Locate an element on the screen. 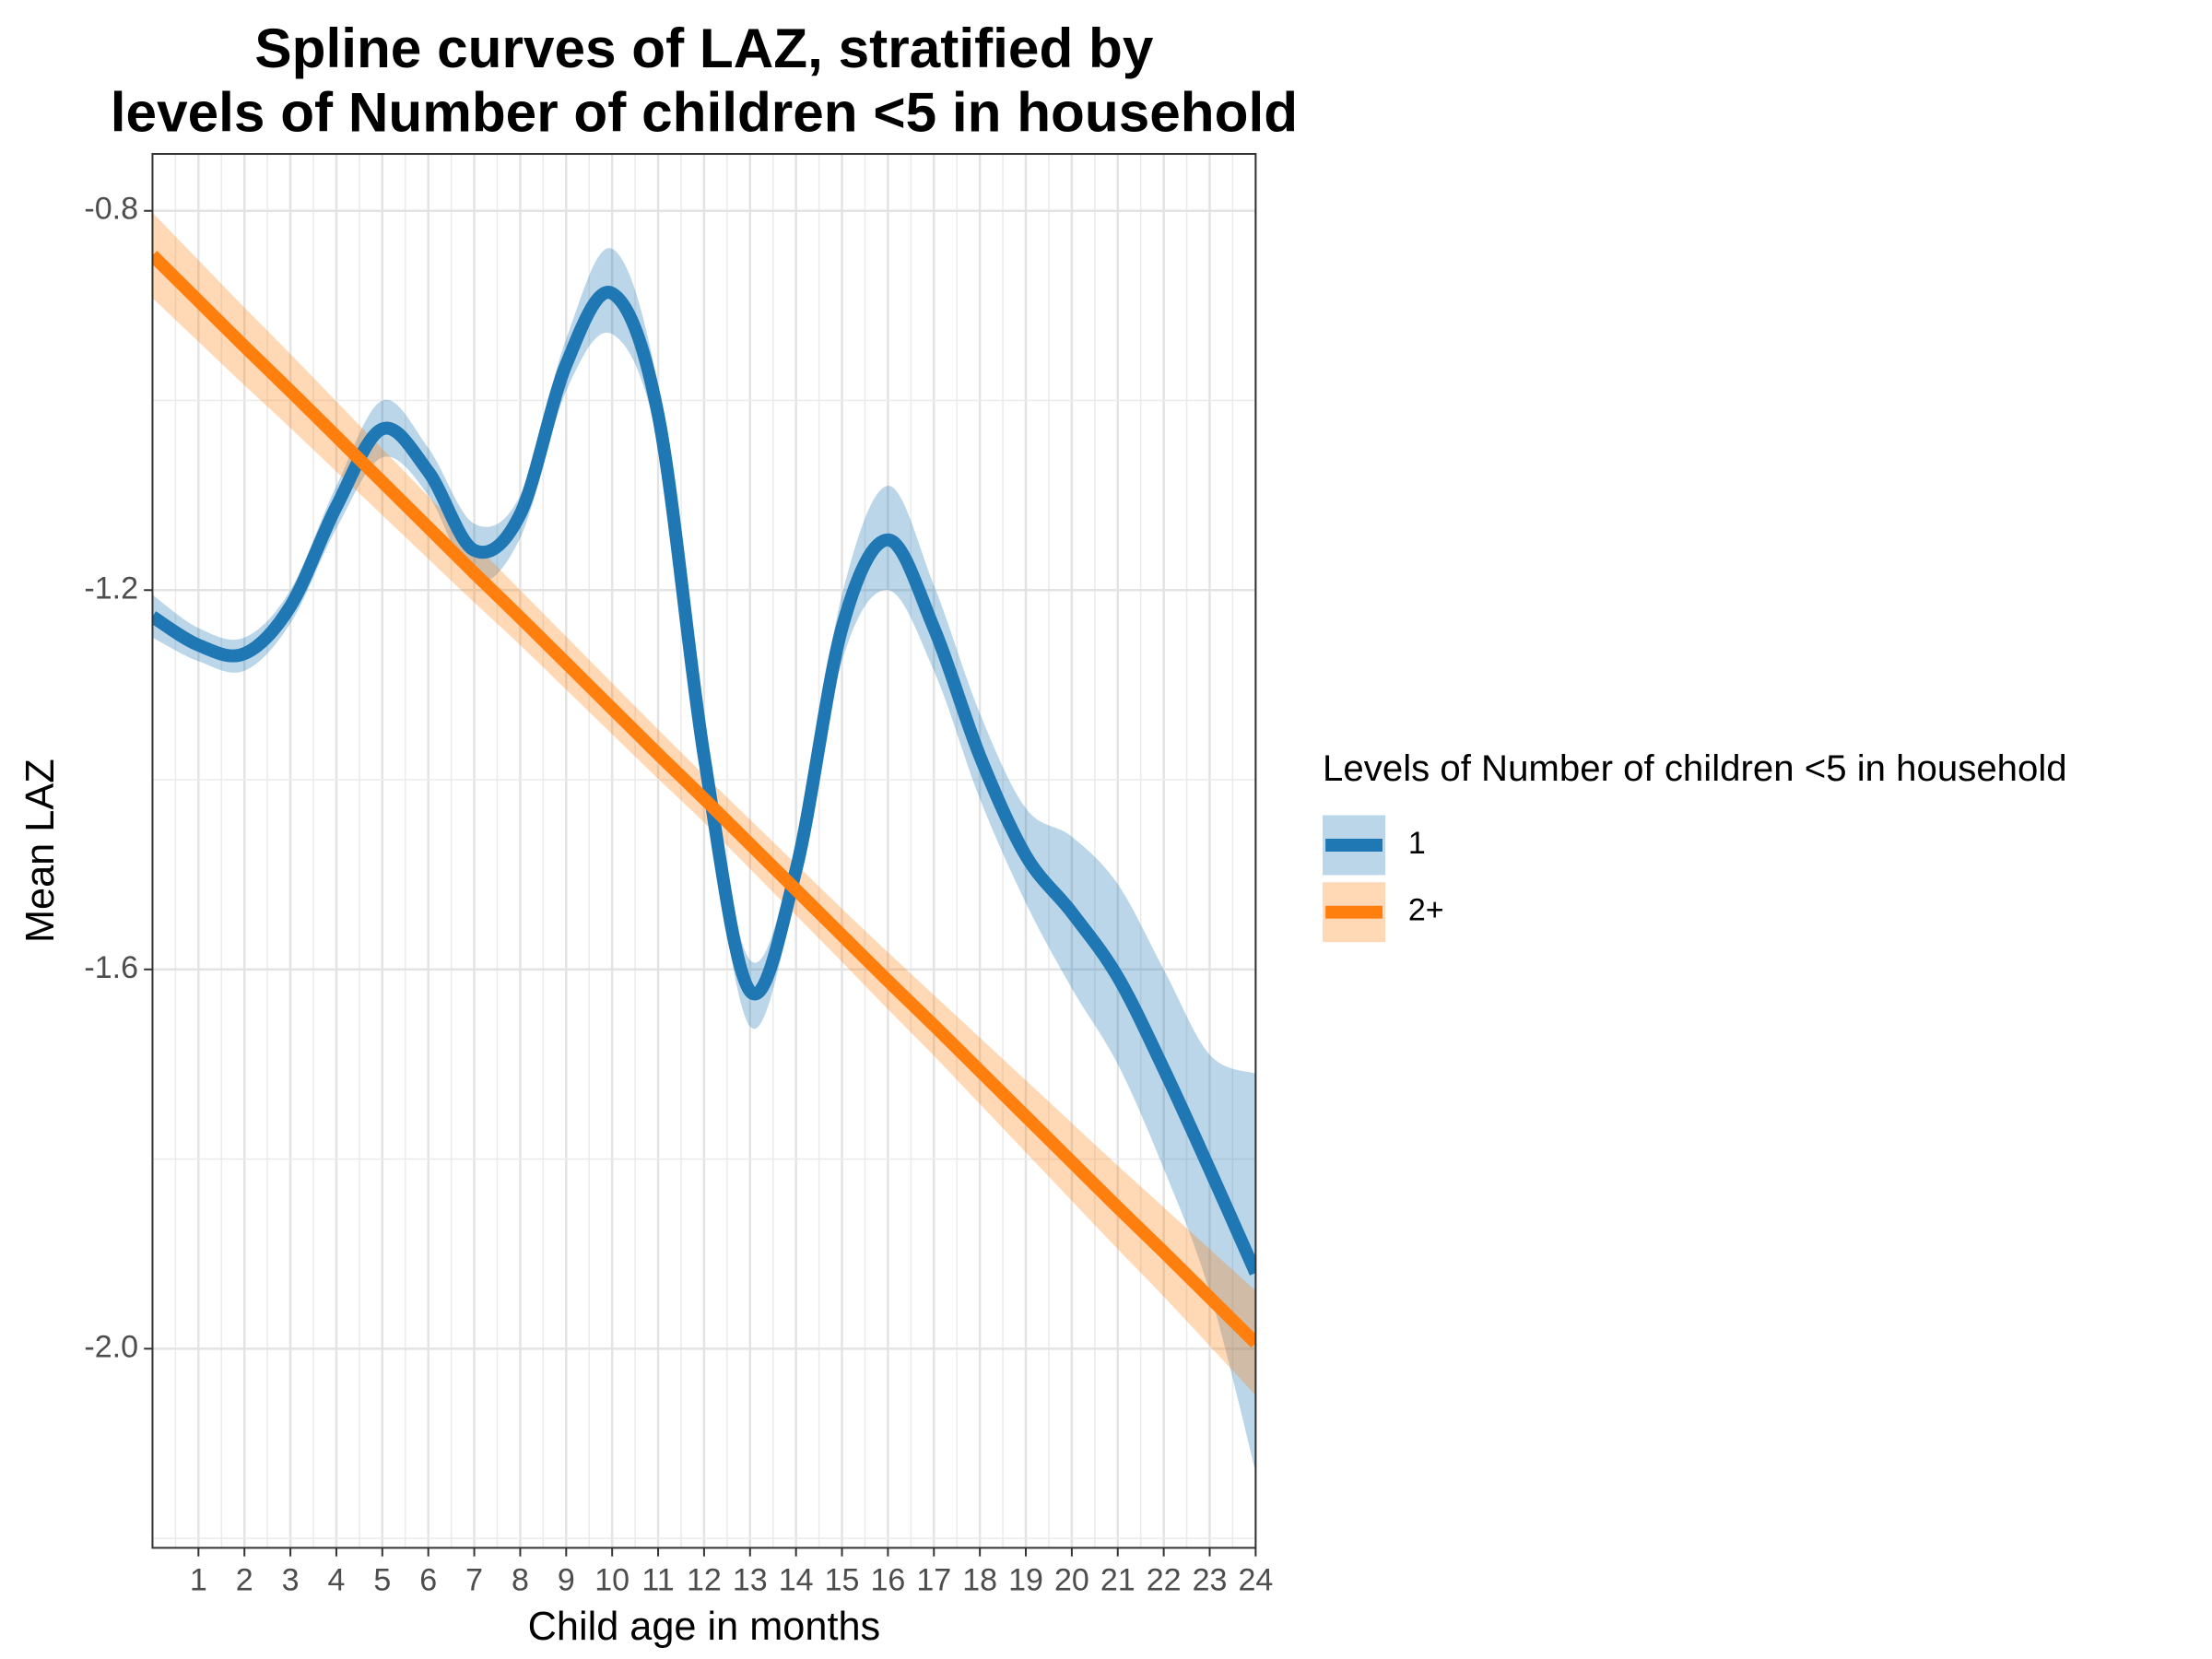 Image resolution: width=2212 pixels, height=1659 pixels. y-tick-label: -1.6 is located at coordinates (111, 967).